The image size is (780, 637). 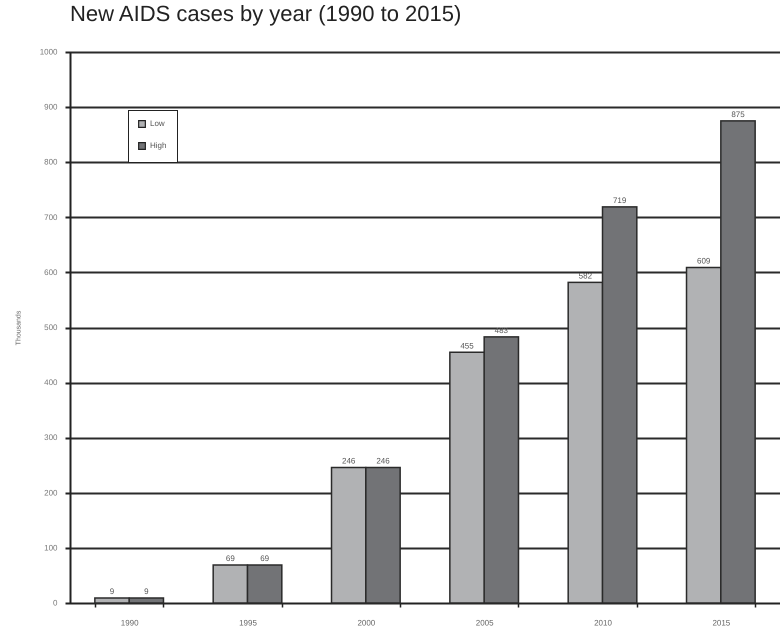 I want to click on x-tick-label: 1995, so click(x=248, y=623).